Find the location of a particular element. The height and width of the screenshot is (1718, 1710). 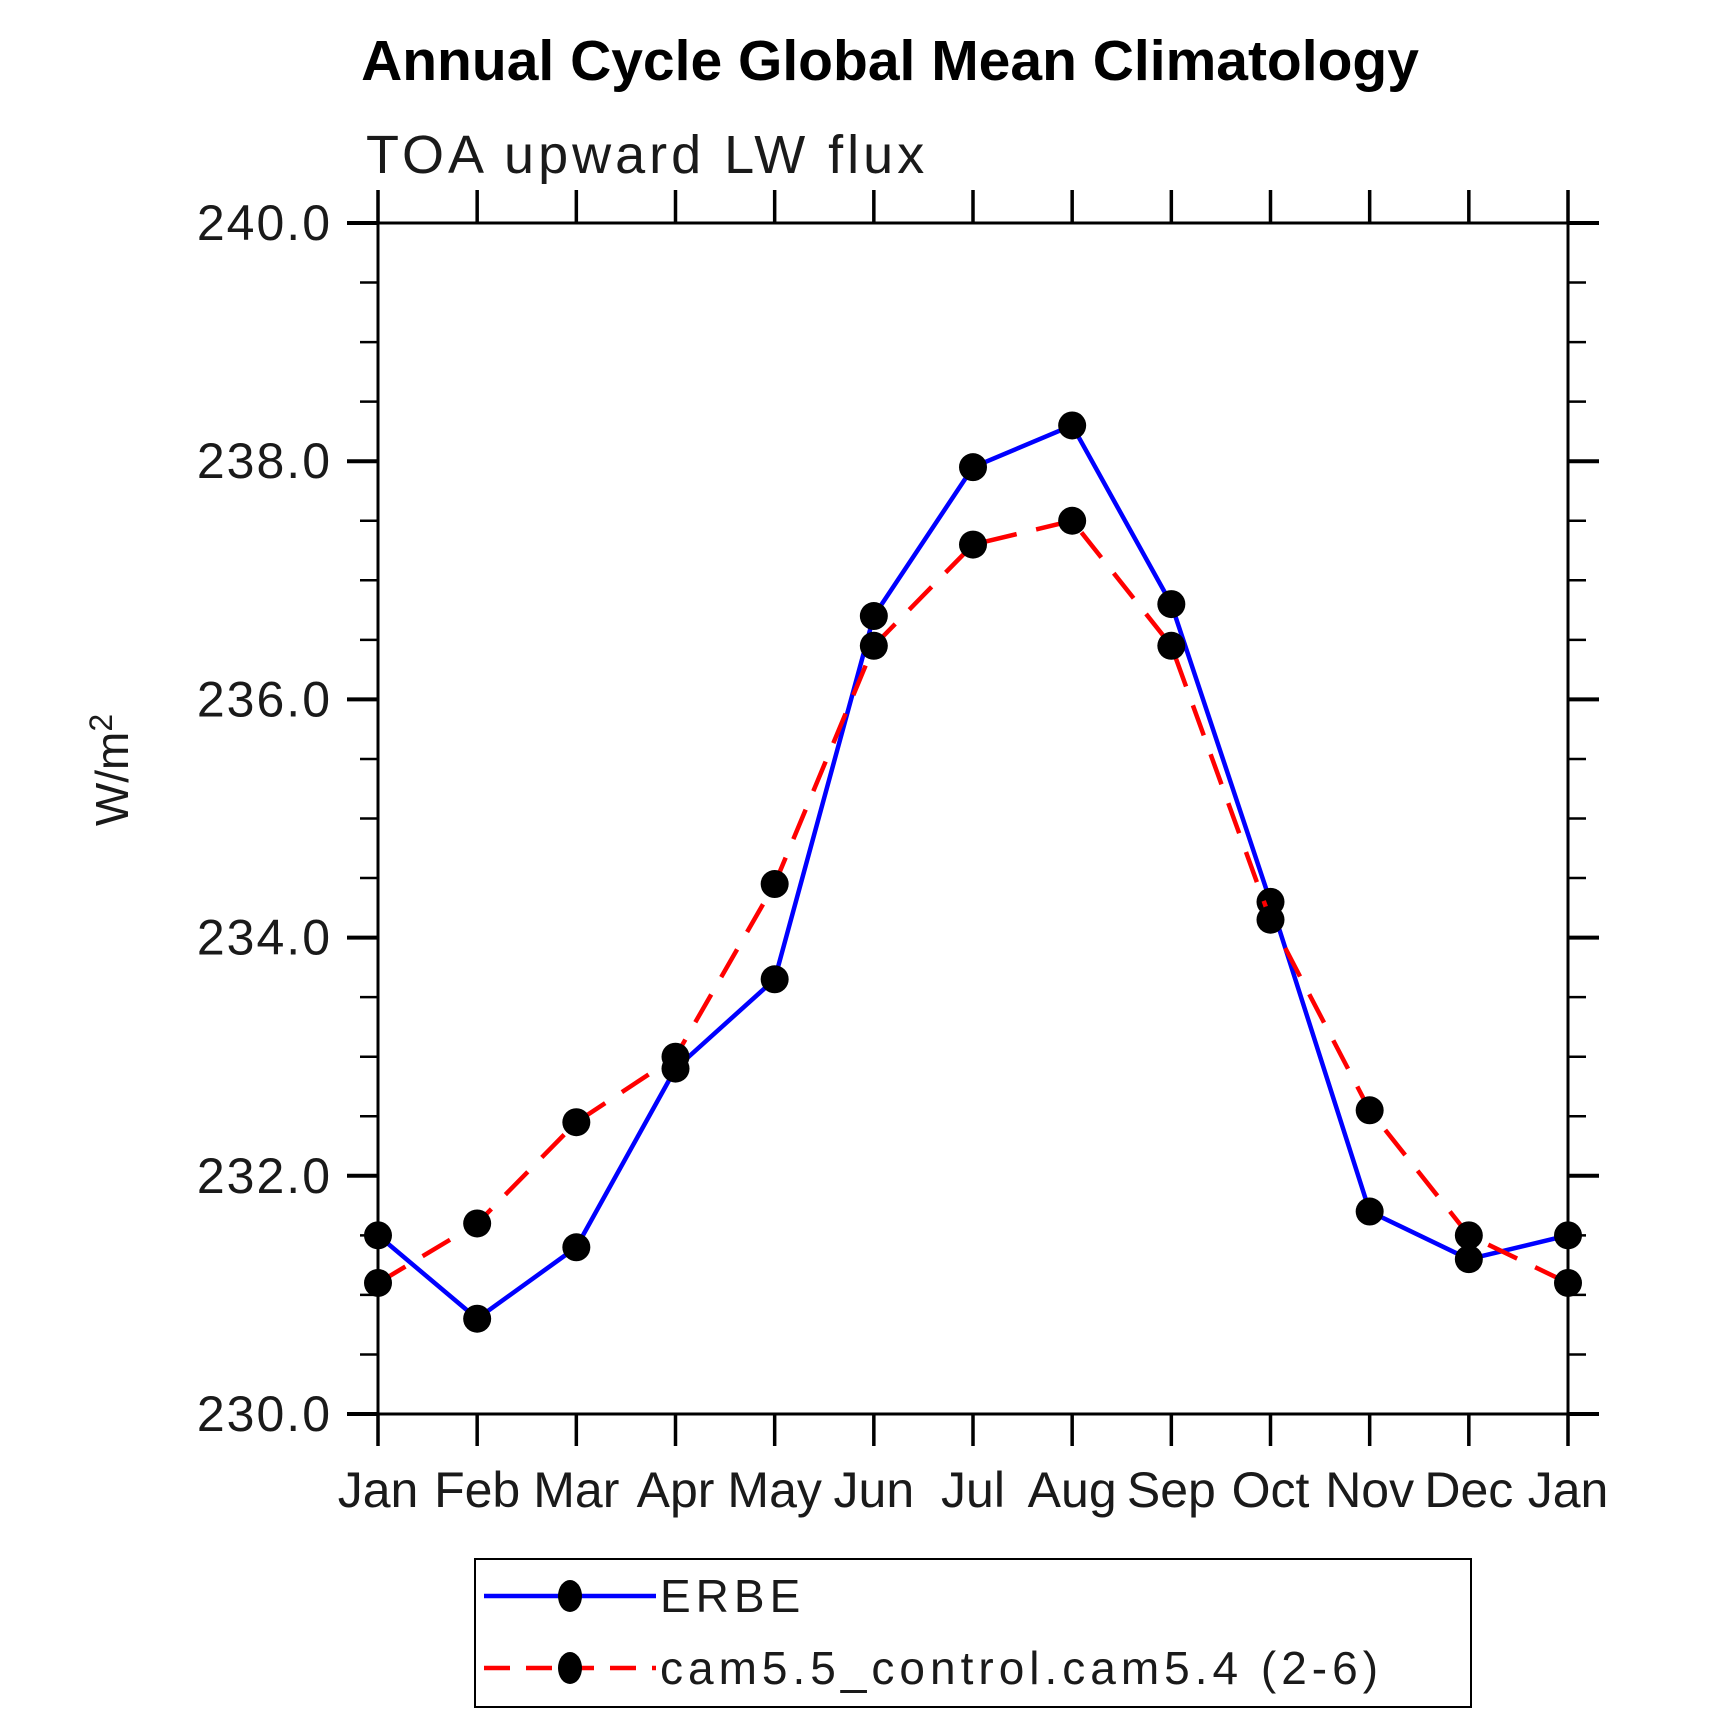

x-tick-label: Sep is located at coordinates (1171, 1490).